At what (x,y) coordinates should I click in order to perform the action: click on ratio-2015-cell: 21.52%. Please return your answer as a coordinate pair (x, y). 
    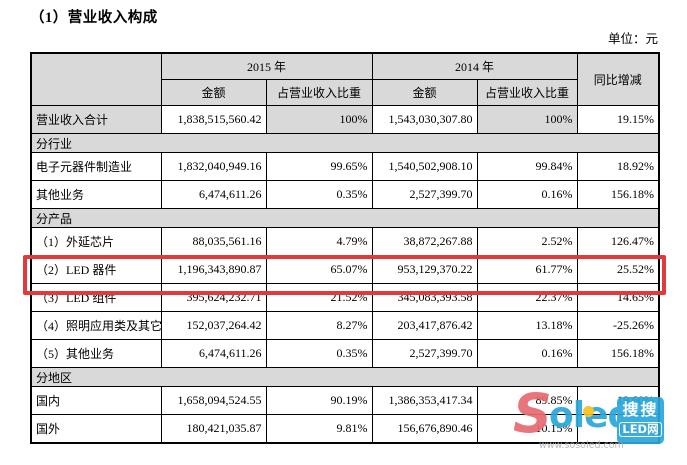
    Looking at the image, I should click on (319, 297).